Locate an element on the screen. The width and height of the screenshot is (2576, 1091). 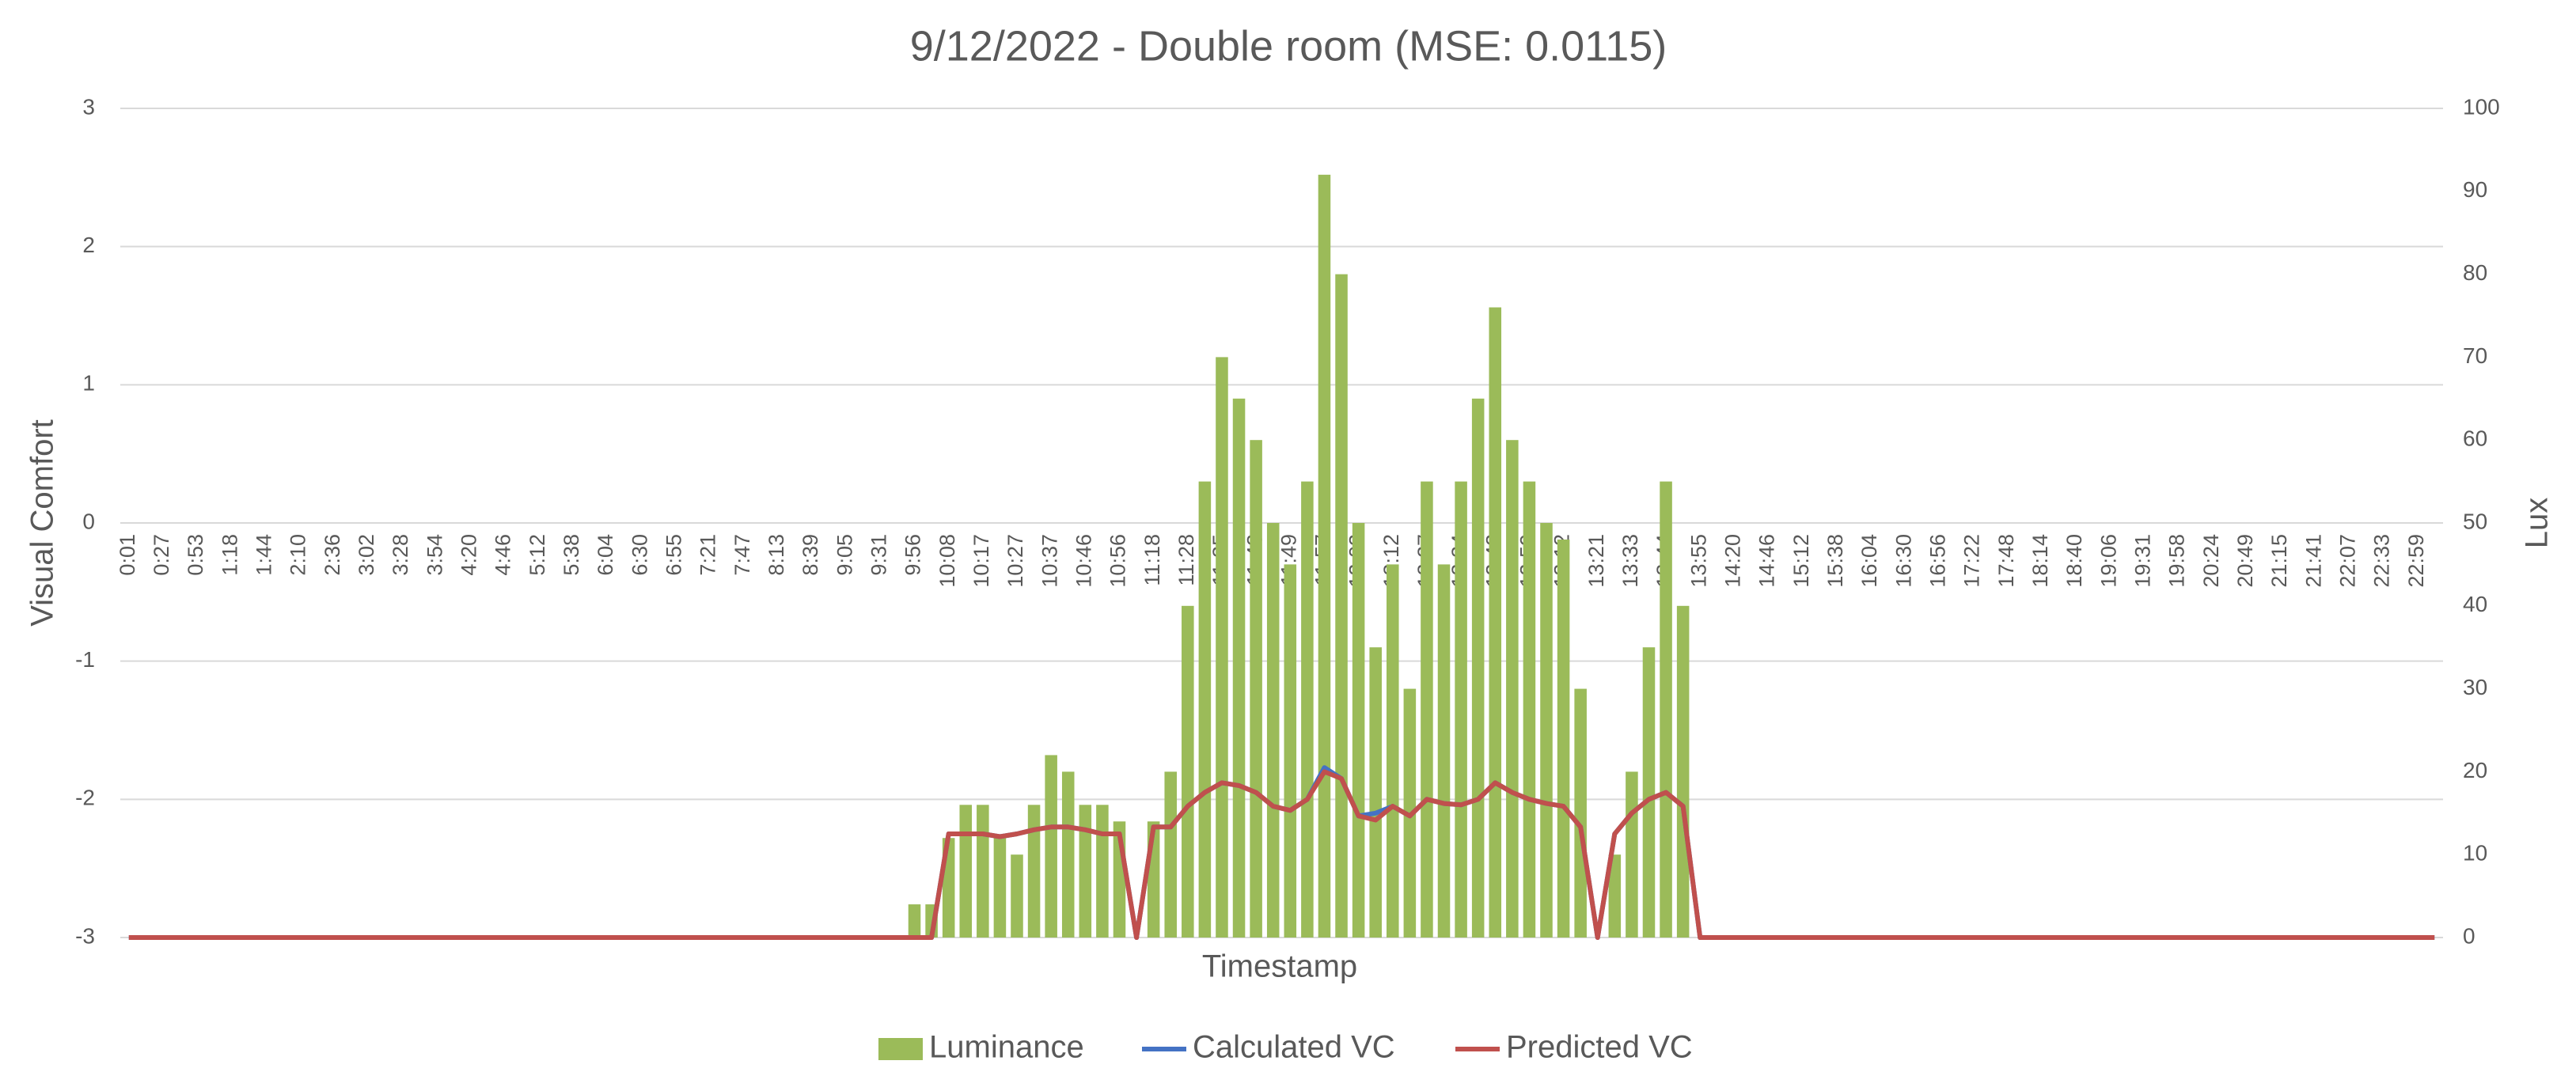
legend-label: Luminance is located at coordinates (1006, 1047).